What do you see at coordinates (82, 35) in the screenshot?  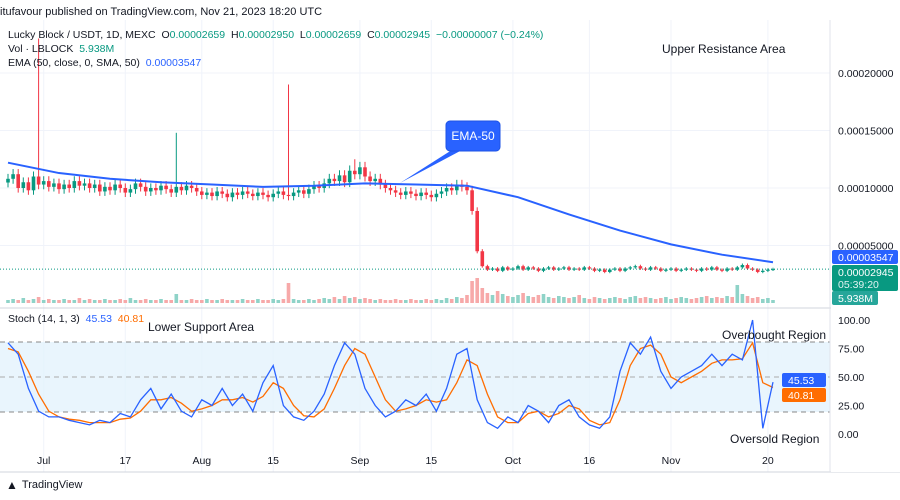 I see `symbol-label: Lucky Block / USDT, 1D, MEXC` at bounding box center [82, 35].